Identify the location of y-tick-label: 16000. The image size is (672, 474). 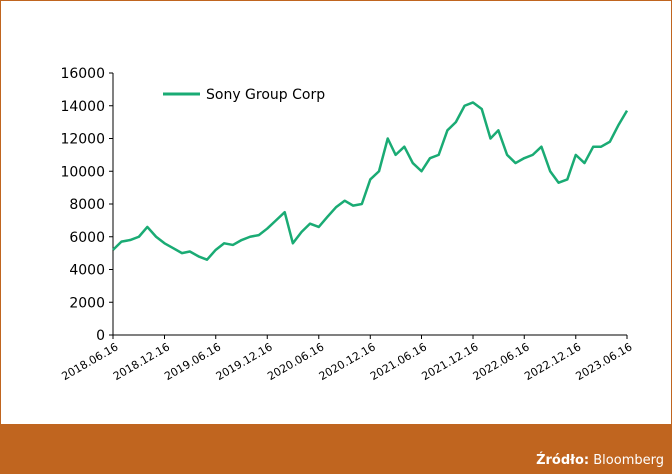
(82, 74).